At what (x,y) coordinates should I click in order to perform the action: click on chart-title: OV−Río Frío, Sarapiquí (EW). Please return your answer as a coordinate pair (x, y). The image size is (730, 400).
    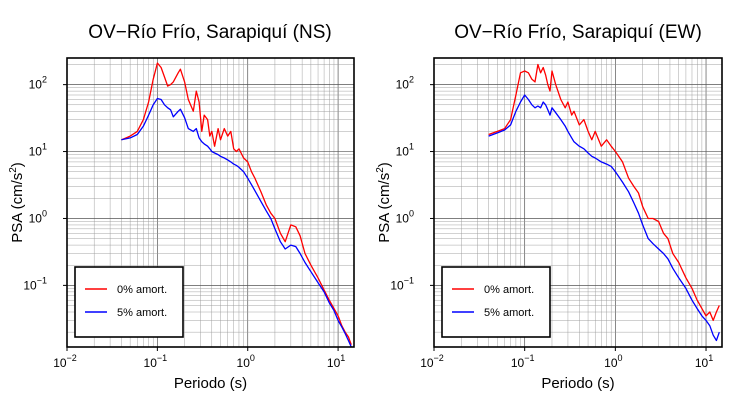
    Looking at the image, I should click on (578, 32).